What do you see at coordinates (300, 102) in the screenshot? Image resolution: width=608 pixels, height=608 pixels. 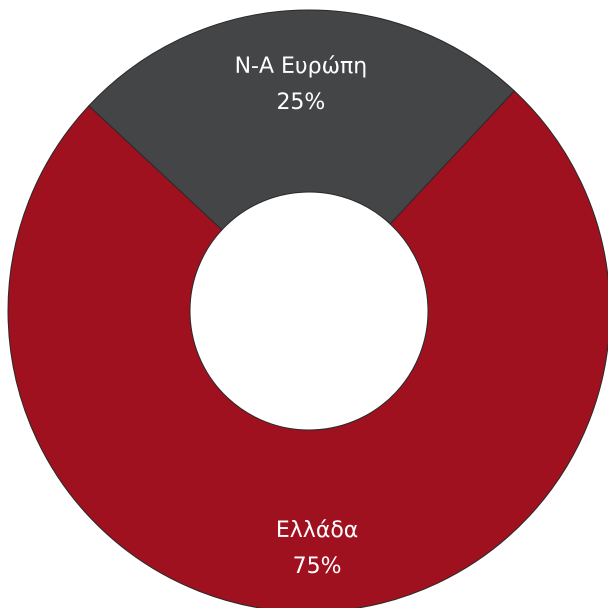 I see `slice-1-value-label: 25%` at bounding box center [300, 102].